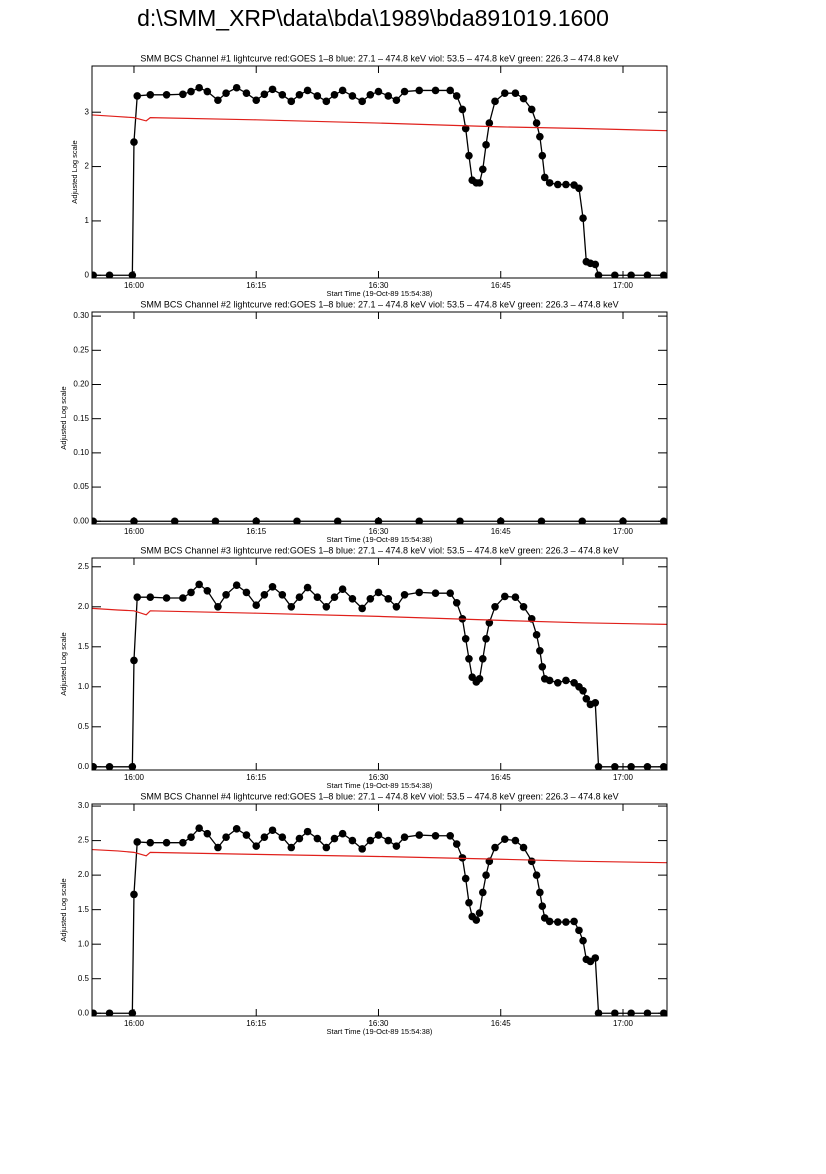  What do you see at coordinates (84, 1012) in the screenshot?
I see `y-tick-label: 0.0` at bounding box center [84, 1012].